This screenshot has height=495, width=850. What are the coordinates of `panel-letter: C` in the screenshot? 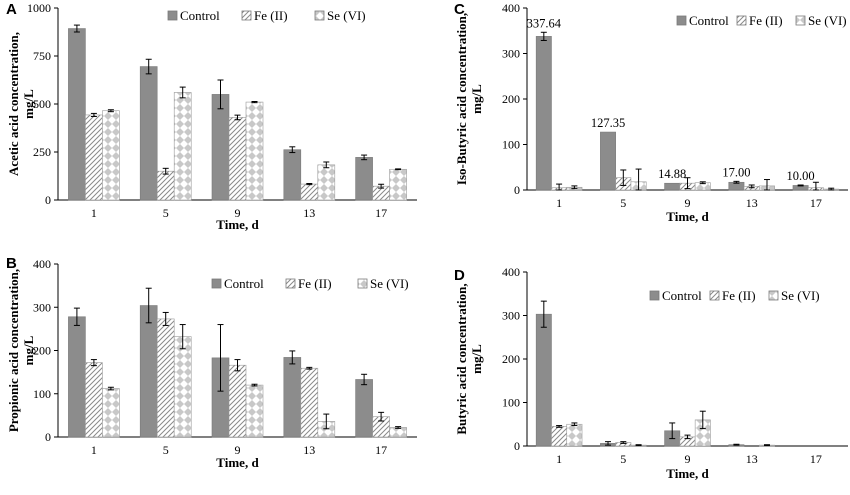 It's located at (459, 9).